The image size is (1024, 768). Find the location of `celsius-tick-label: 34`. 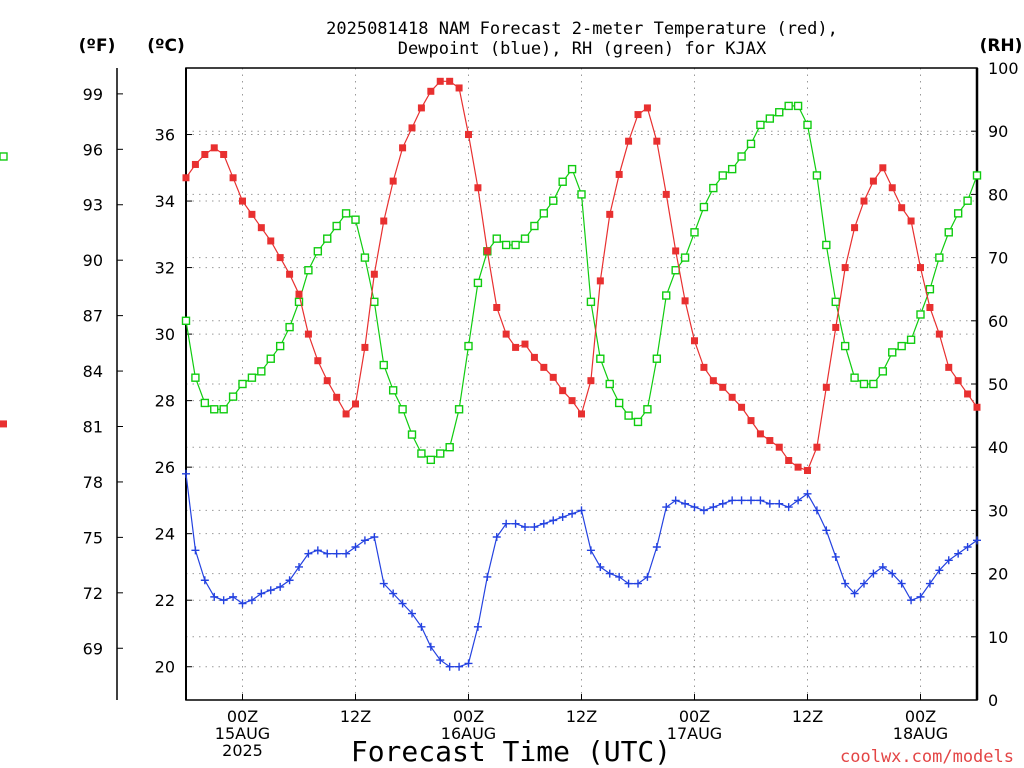

celsius-tick-label: 34 is located at coordinates (165, 201).